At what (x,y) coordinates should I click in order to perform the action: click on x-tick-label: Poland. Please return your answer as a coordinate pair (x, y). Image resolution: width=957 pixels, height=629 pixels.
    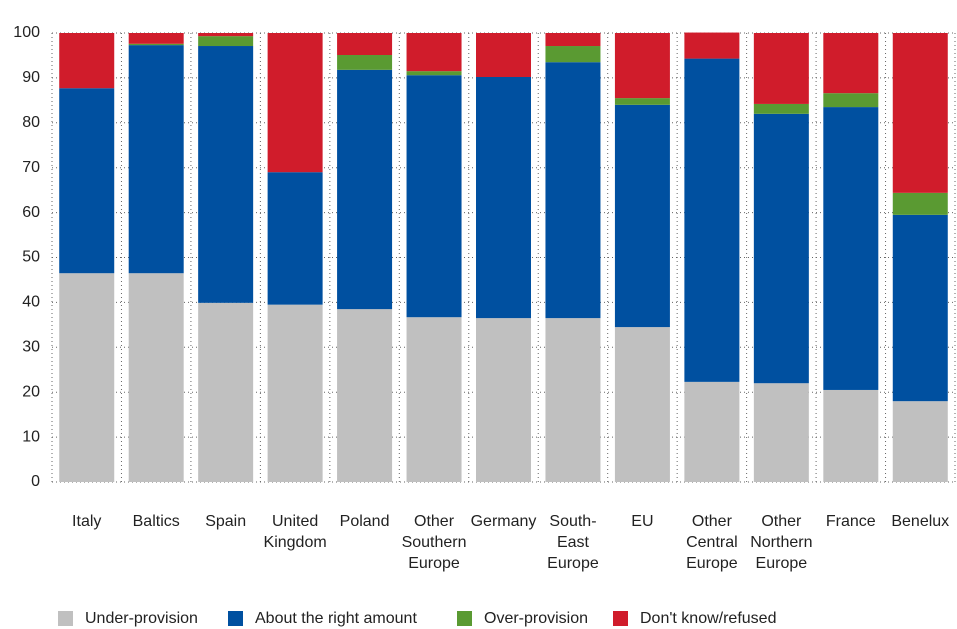
    Looking at the image, I should click on (365, 521).